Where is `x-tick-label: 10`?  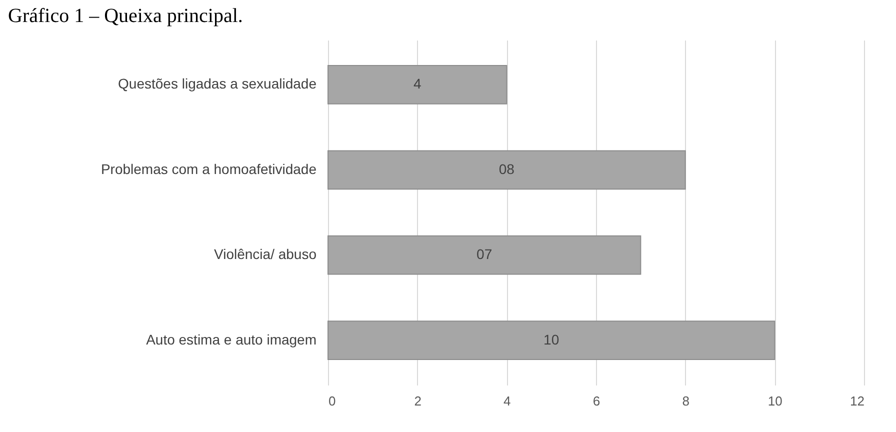 x-tick-label: 10 is located at coordinates (775, 401).